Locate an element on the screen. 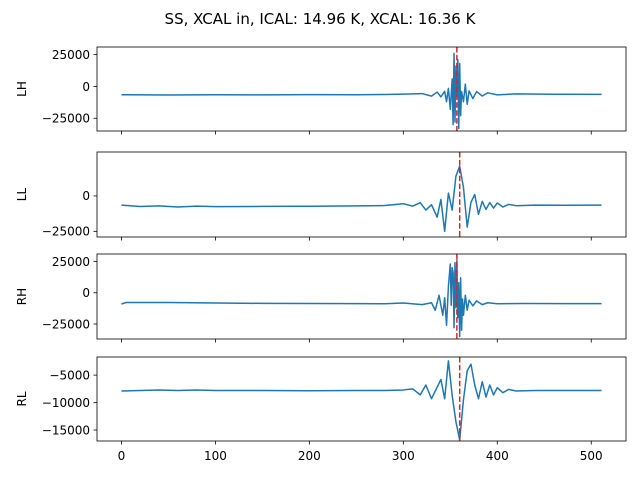 The width and height of the screenshot is (640, 480). ylabel-ll: LL is located at coordinates (22, 195).